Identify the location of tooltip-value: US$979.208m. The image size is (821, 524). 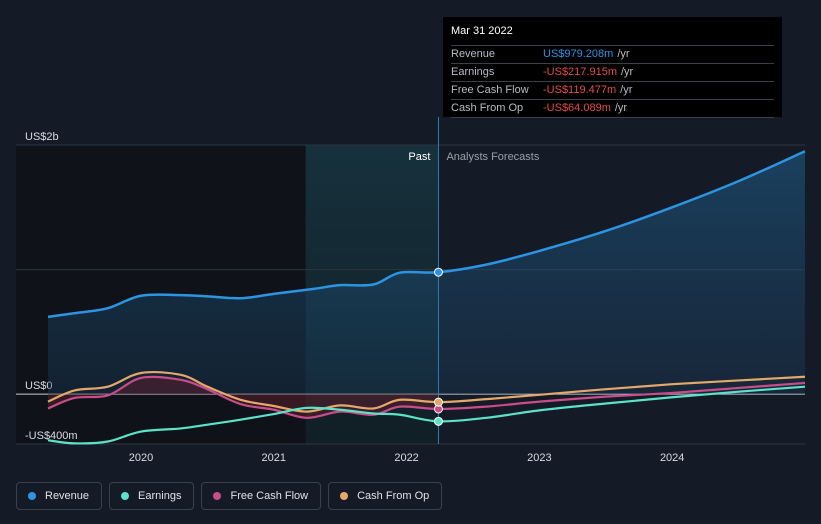
(578, 54).